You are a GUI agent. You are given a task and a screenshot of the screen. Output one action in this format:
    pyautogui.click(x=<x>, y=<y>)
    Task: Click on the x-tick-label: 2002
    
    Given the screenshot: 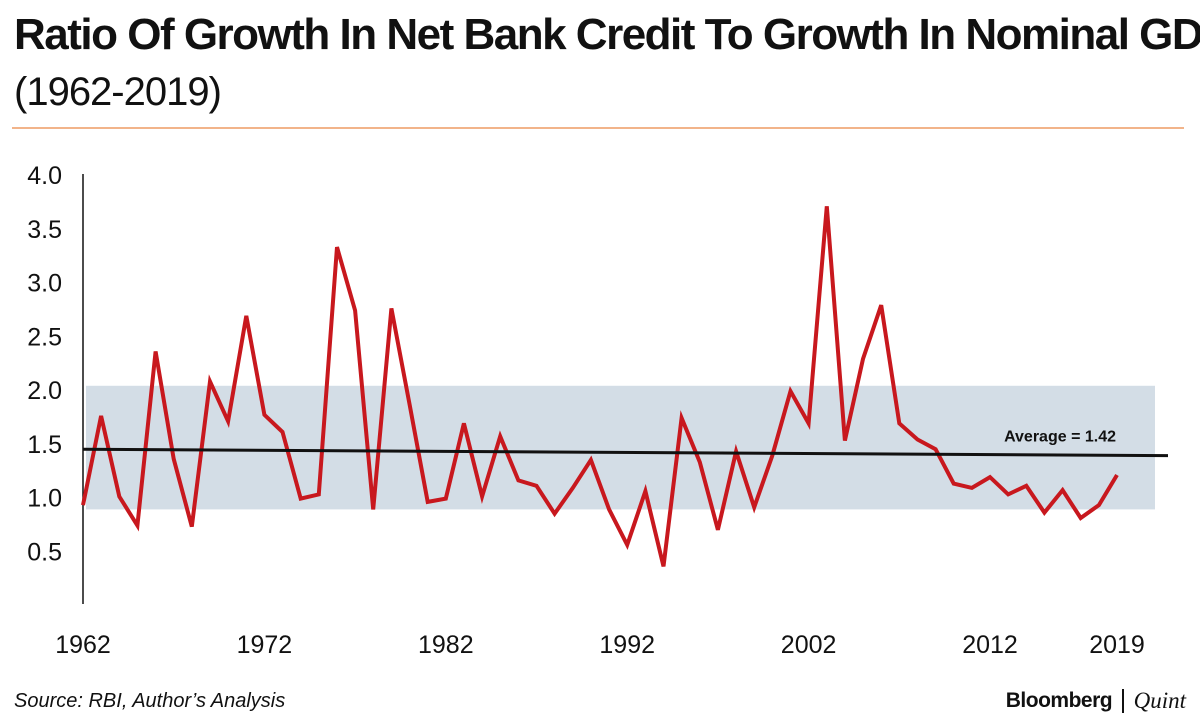 What is the action you would take?
    pyautogui.click(x=809, y=645)
    